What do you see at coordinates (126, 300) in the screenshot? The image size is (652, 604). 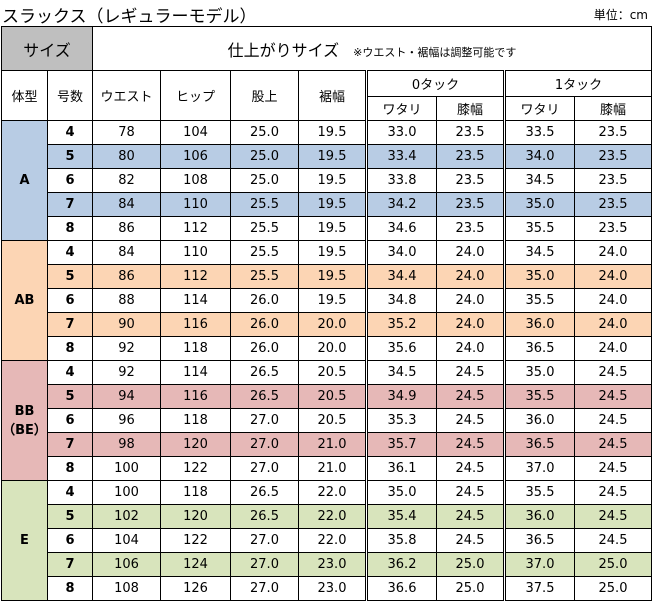 I see `cell: 88` at bounding box center [126, 300].